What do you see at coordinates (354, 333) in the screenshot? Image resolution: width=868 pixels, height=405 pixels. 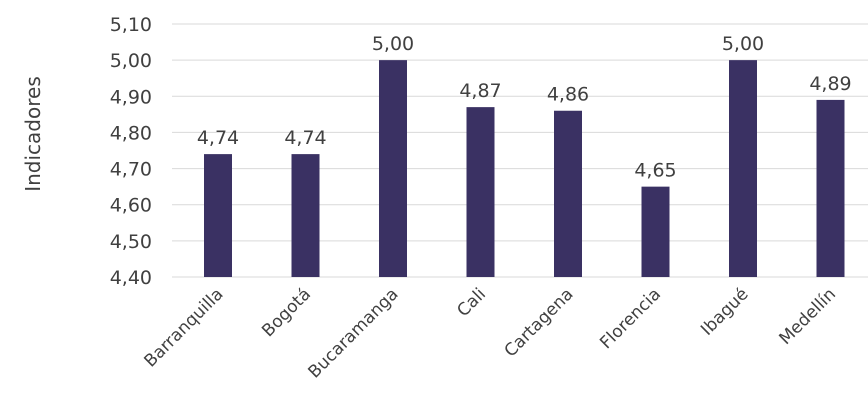 I see `x-tick-label: Bucaramanga` at bounding box center [354, 333].